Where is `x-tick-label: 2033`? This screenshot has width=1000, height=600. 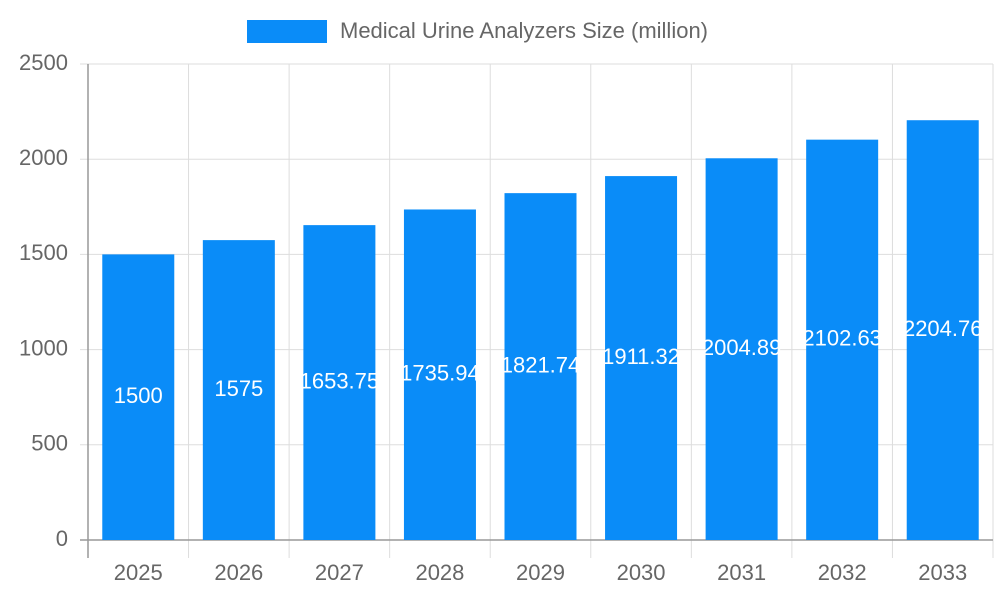
x-tick-label: 2033 is located at coordinates (942, 572).